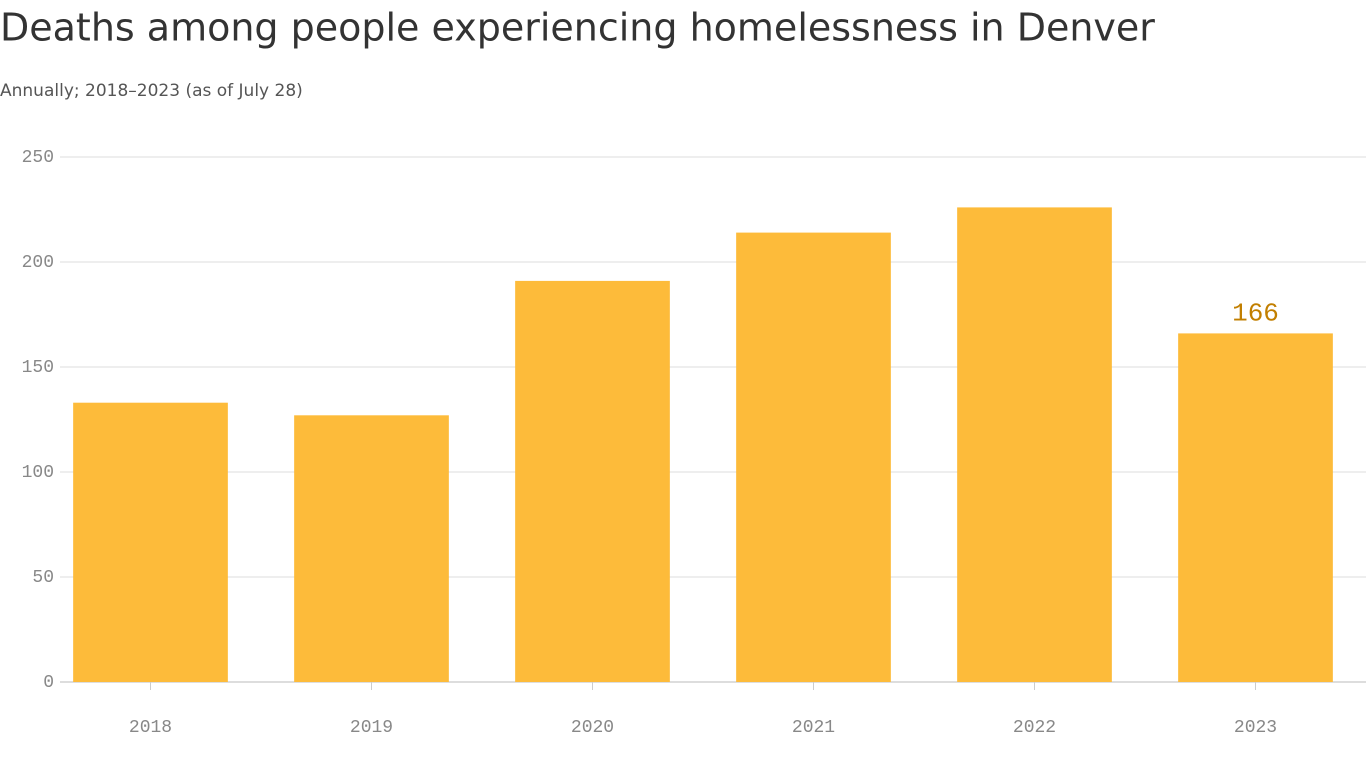 The height and width of the screenshot is (768, 1366). What do you see at coordinates (1255, 313) in the screenshot?
I see `value-label: 166` at bounding box center [1255, 313].